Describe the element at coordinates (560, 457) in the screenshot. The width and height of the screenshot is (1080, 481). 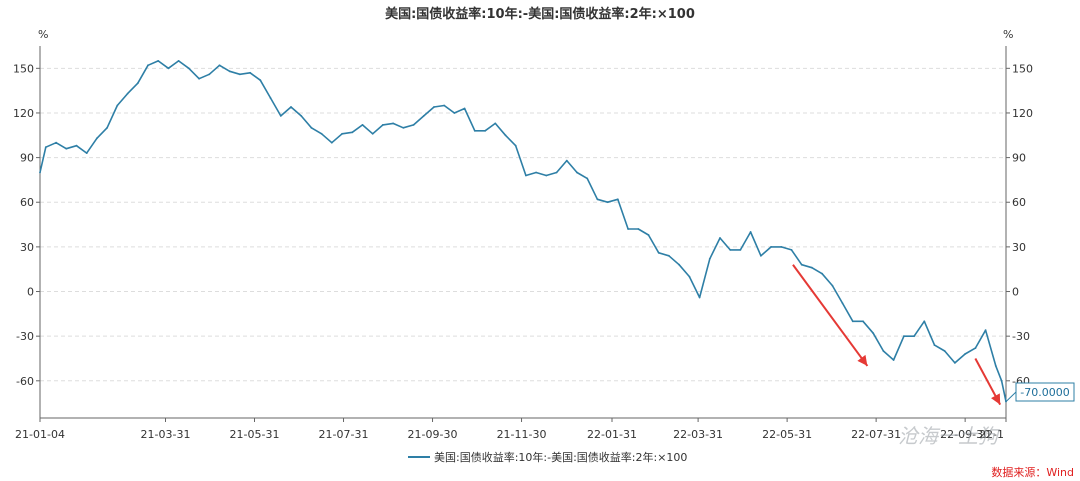
I see `legend-label: 美国:国债收益率:10年:-美国:国债收益率:2年:×100` at that location.